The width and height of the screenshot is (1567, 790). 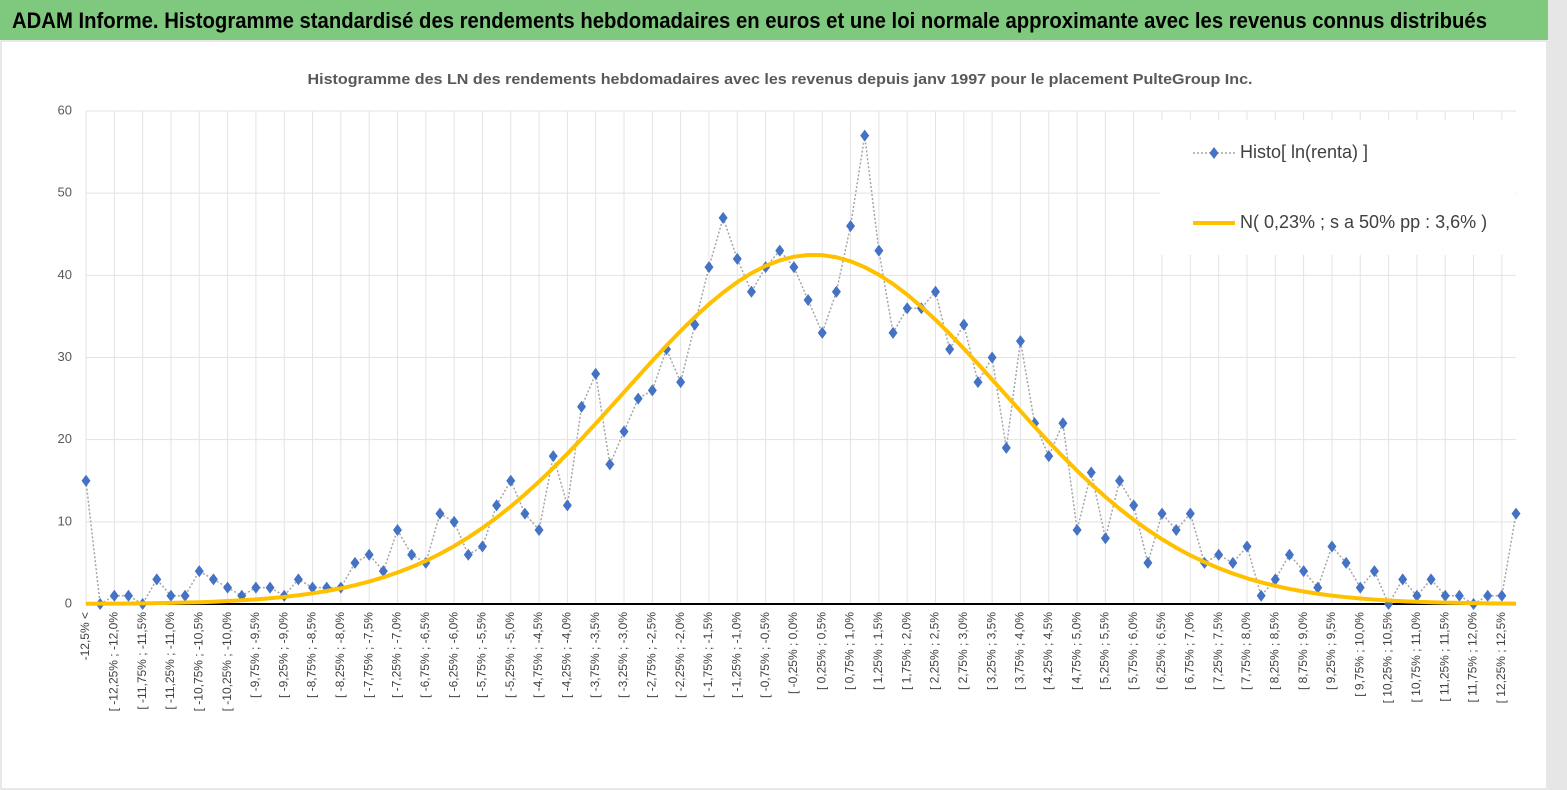 I want to click on legend-label: Histo[ ln(renta) ], so click(x=1304, y=152).